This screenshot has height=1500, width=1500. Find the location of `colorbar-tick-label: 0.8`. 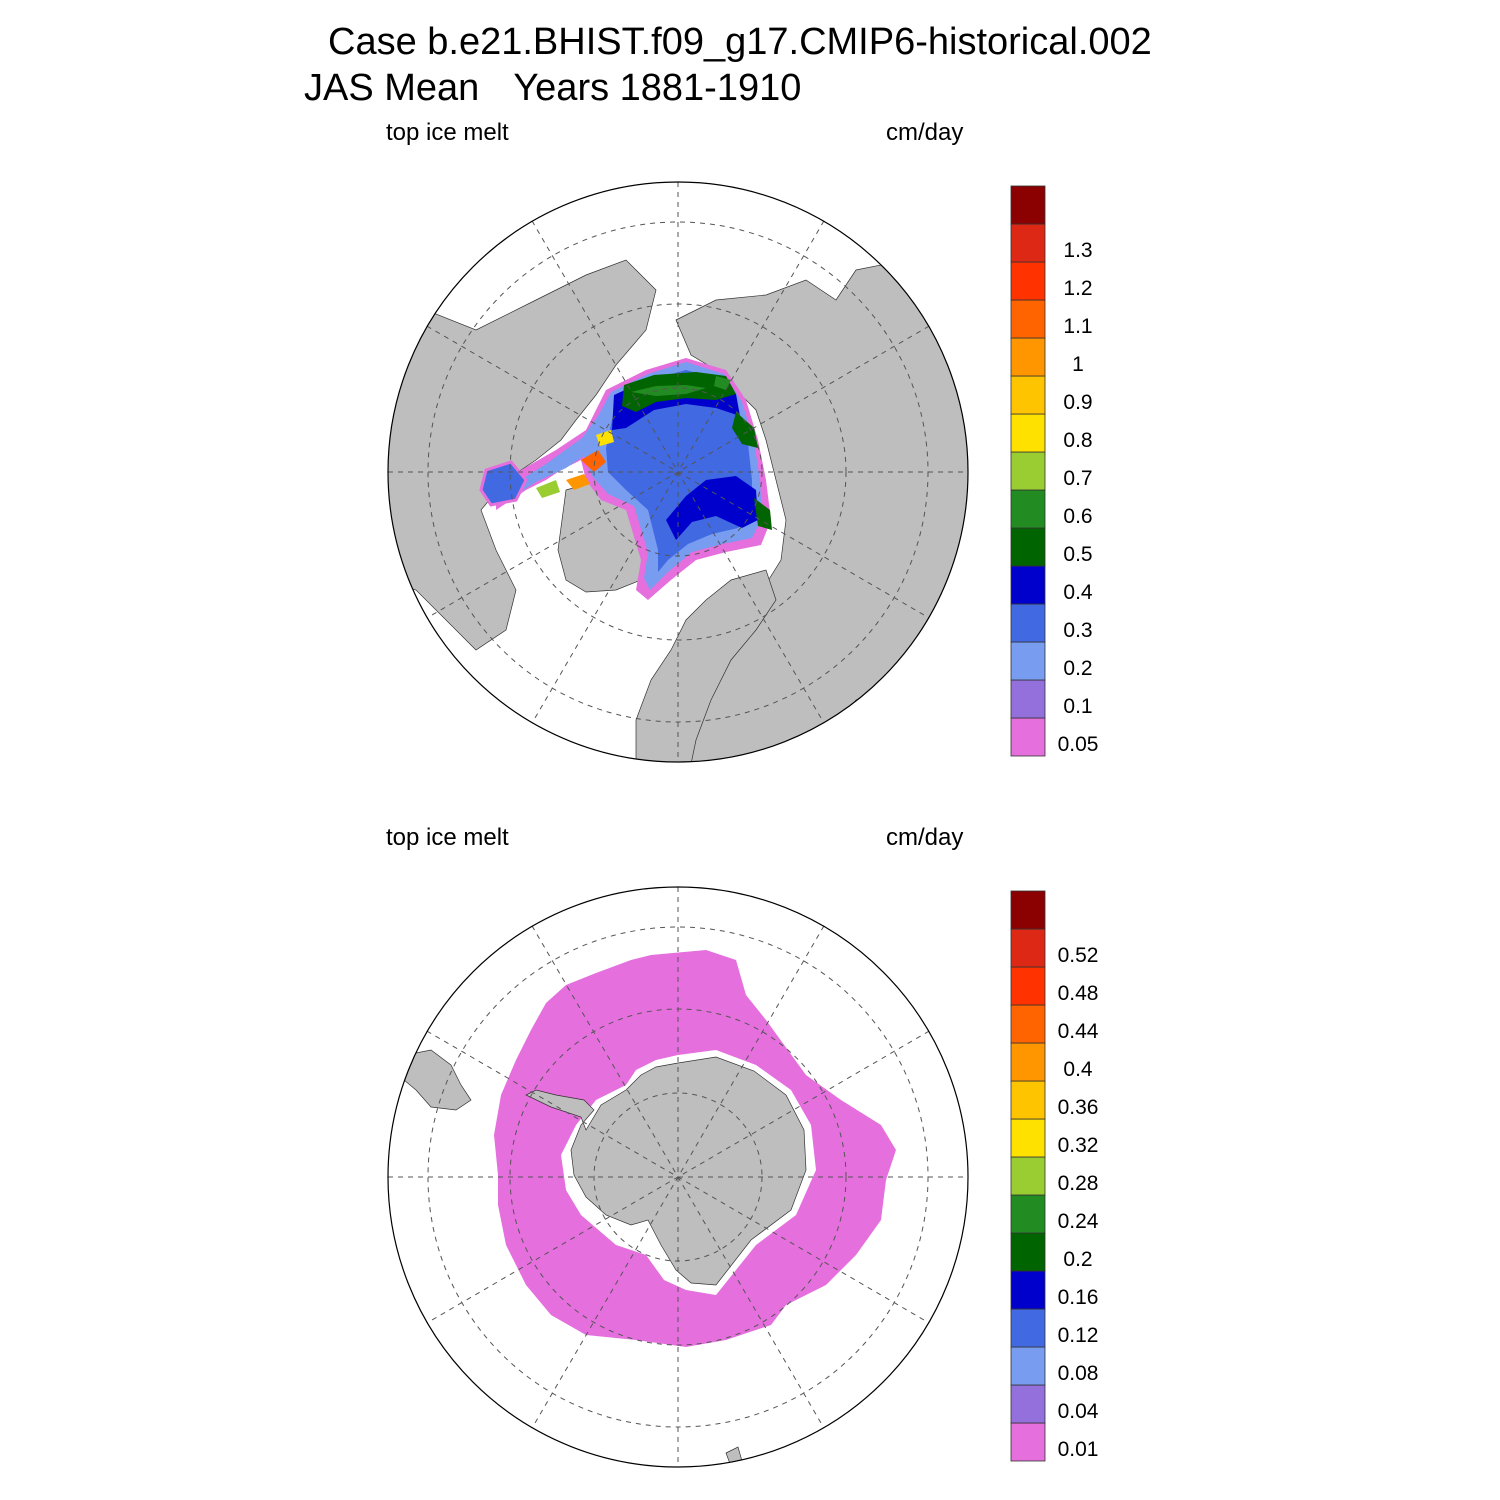

colorbar-tick-label: 0.8 is located at coordinates (1078, 440).